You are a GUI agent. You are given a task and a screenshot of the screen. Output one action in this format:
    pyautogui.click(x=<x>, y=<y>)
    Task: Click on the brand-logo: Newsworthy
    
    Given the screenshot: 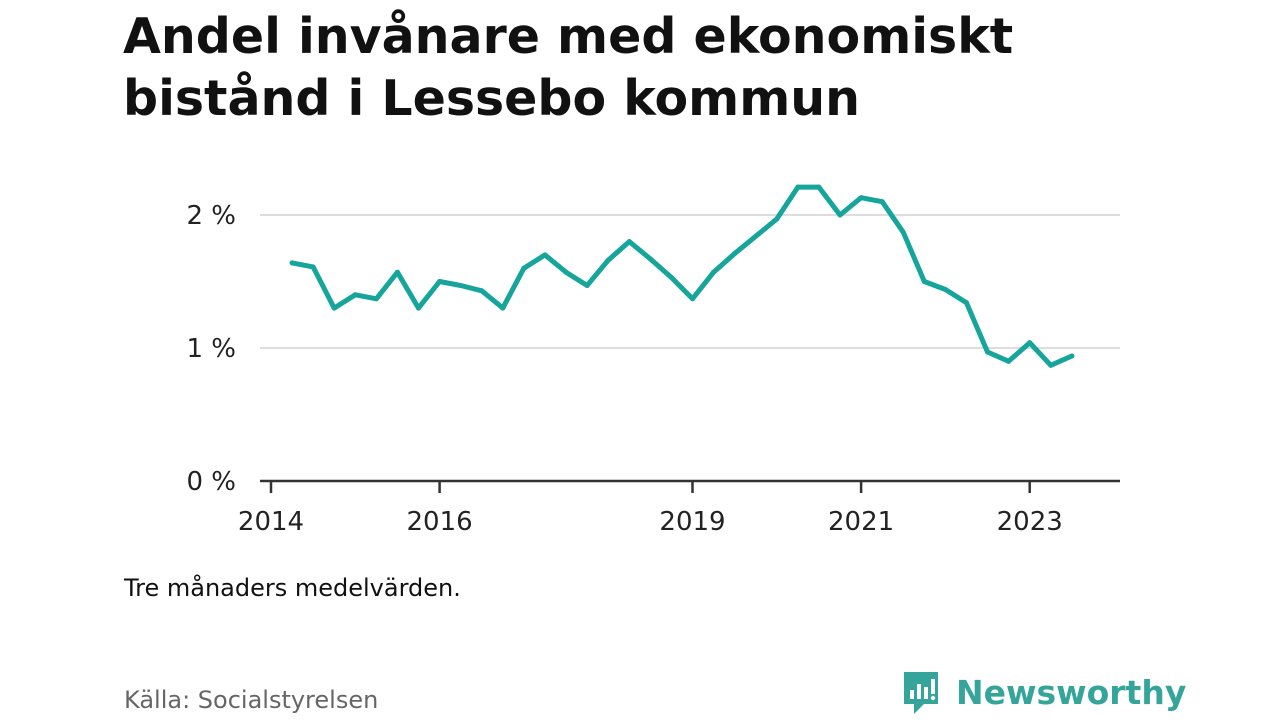 What is the action you would take?
    pyautogui.click(x=1043, y=692)
    